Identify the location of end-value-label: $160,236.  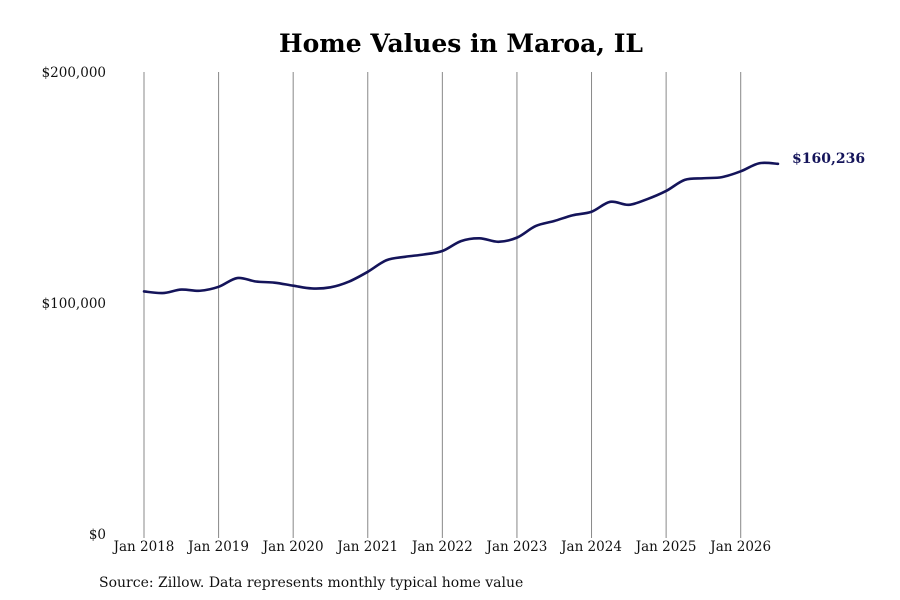
(828, 159).